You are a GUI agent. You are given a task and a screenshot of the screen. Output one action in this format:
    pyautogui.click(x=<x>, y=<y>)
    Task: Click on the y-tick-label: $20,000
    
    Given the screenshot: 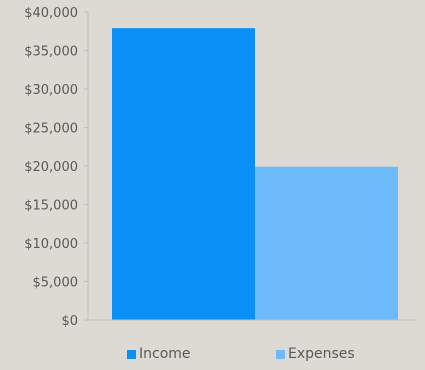 What is the action you would take?
    pyautogui.click(x=51, y=167)
    